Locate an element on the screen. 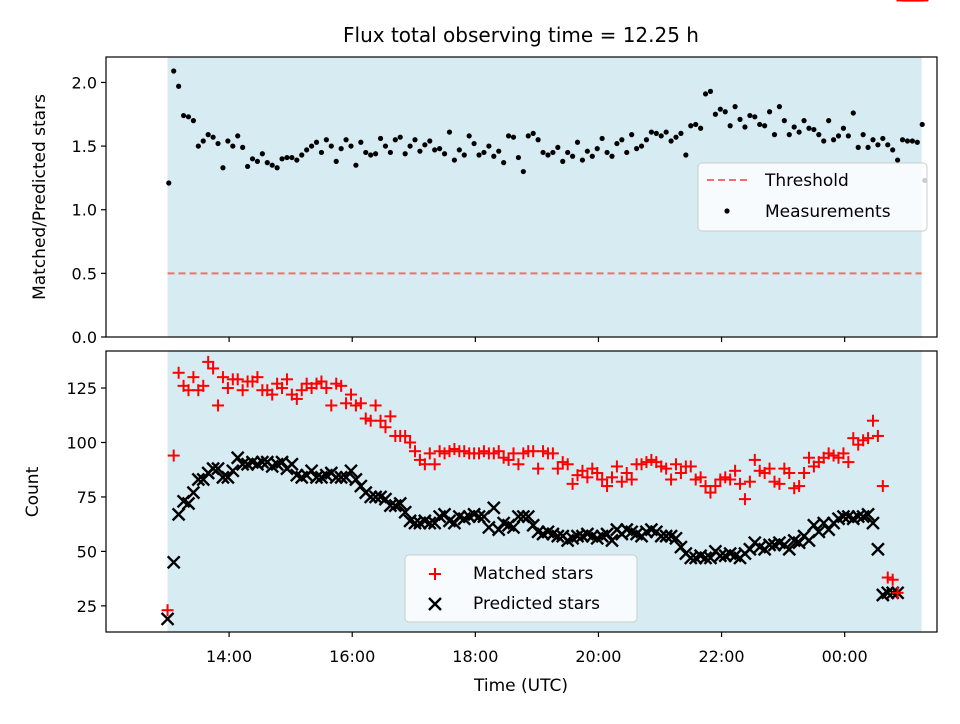 The width and height of the screenshot is (960, 724). y-tick-label: 1.5 is located at coordinates (84, 146).